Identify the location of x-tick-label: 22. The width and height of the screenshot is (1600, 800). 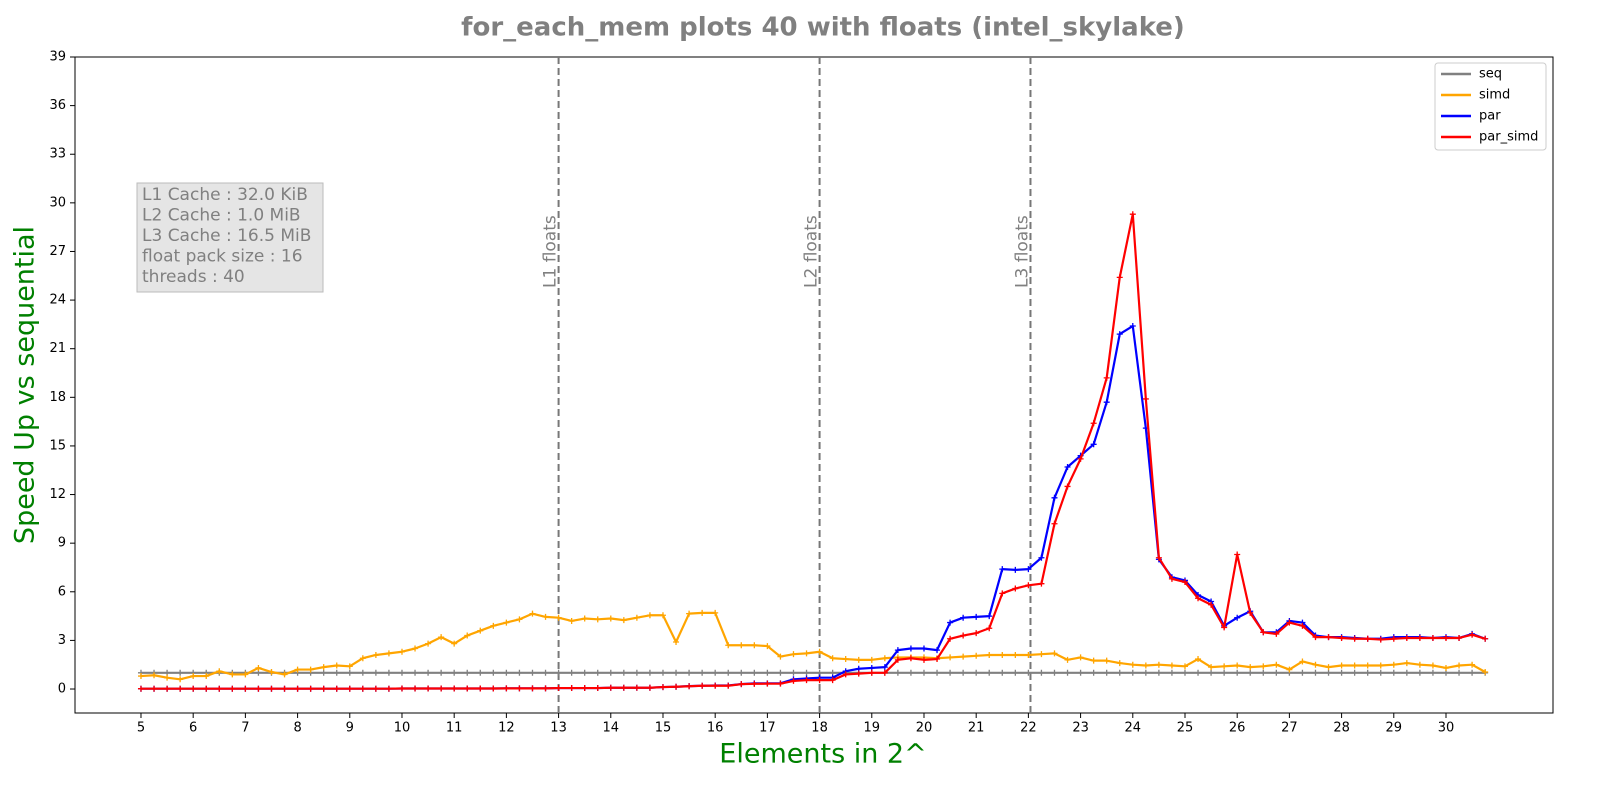
(1028, 728).